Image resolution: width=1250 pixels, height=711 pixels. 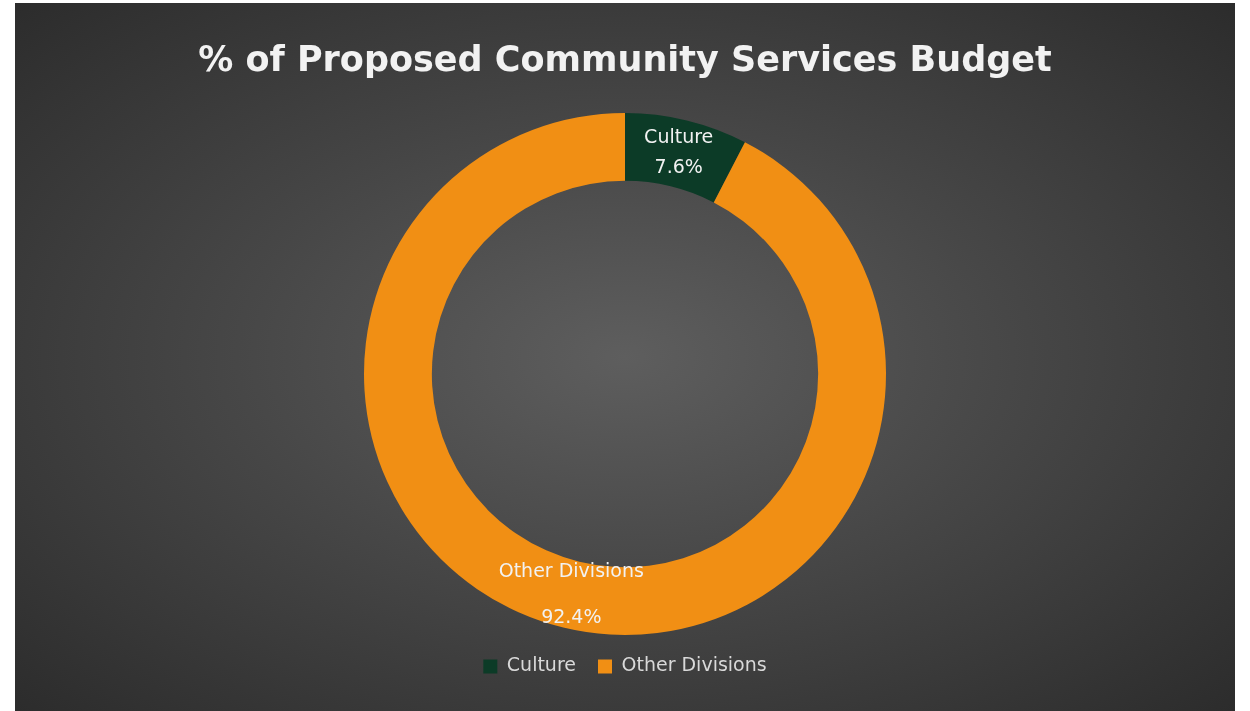 What do you see at coordinates (678, 166) in the screenshot?
I see `data-label: 7.6%` at bounding box center [678, 166].